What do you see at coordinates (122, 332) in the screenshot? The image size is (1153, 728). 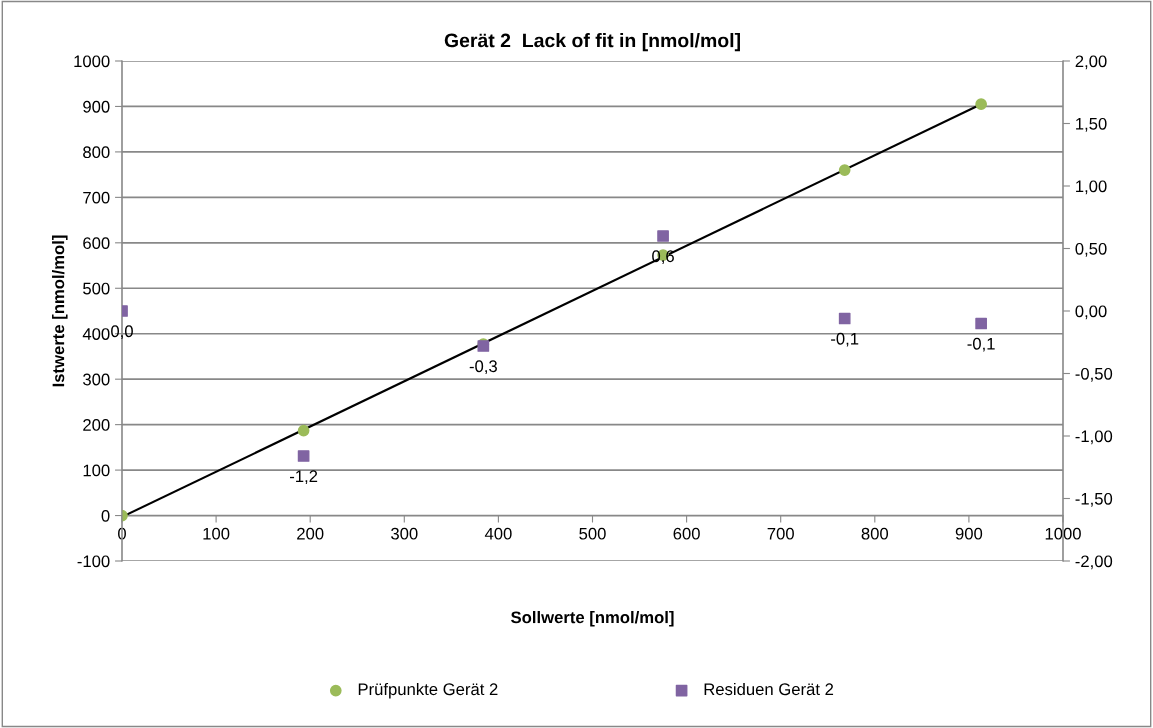 I see `data-label: 0,0` at bounding box center [122, 332].